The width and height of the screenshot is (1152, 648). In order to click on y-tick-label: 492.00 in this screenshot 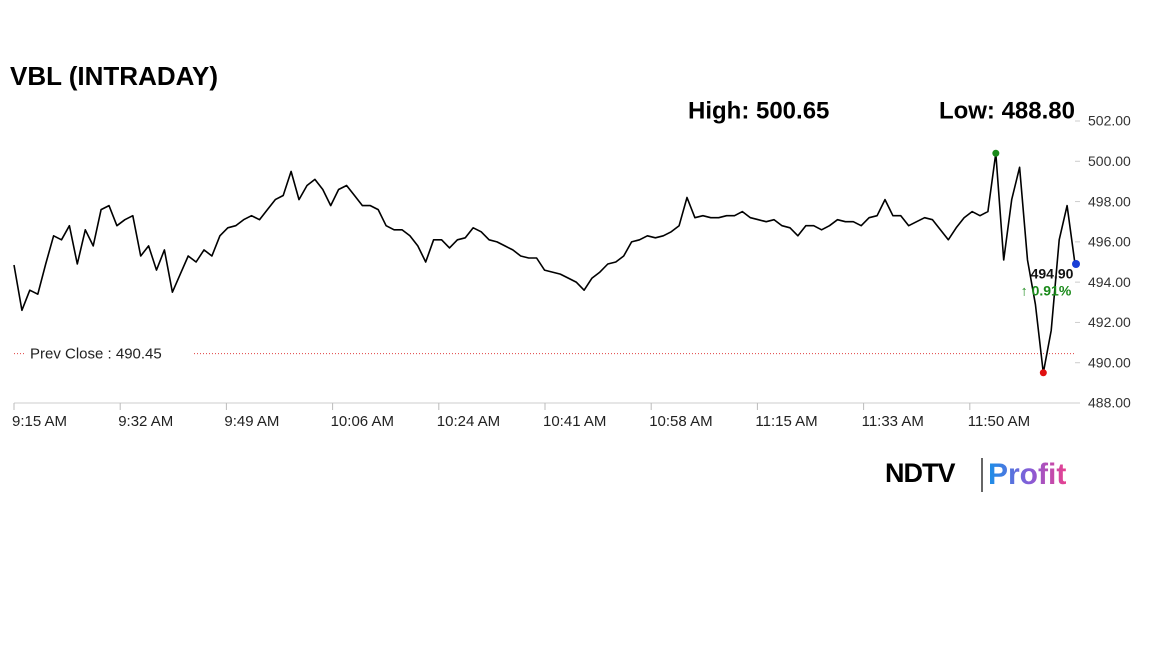, I will do `click(1109, 322)`.